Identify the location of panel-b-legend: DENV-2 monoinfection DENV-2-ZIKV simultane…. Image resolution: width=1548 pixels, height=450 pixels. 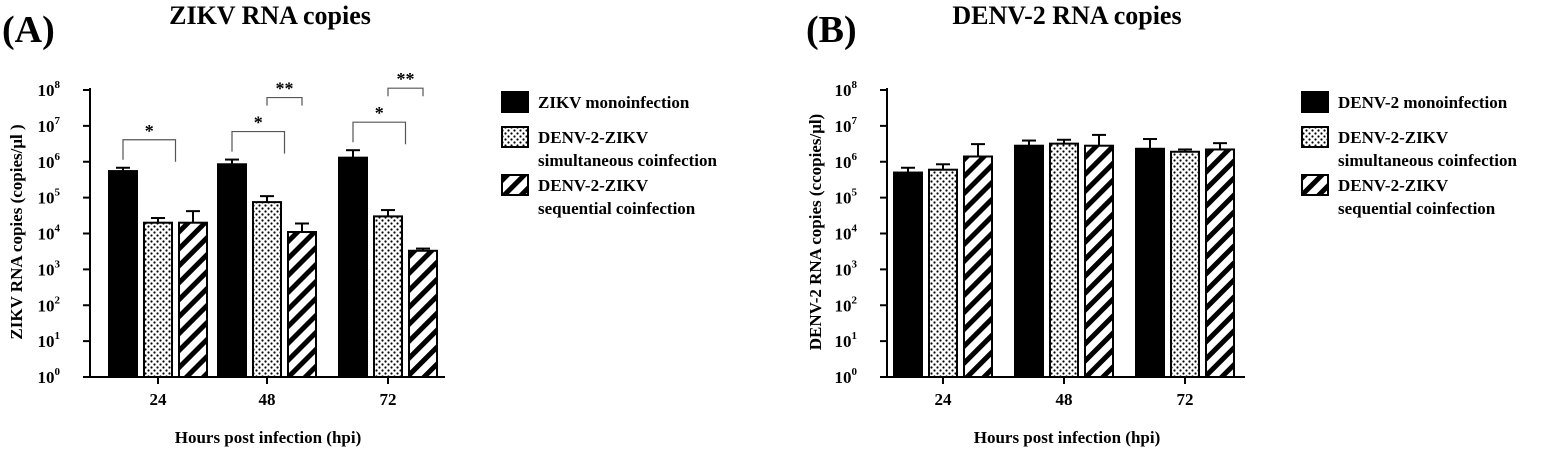
(1409, 154).